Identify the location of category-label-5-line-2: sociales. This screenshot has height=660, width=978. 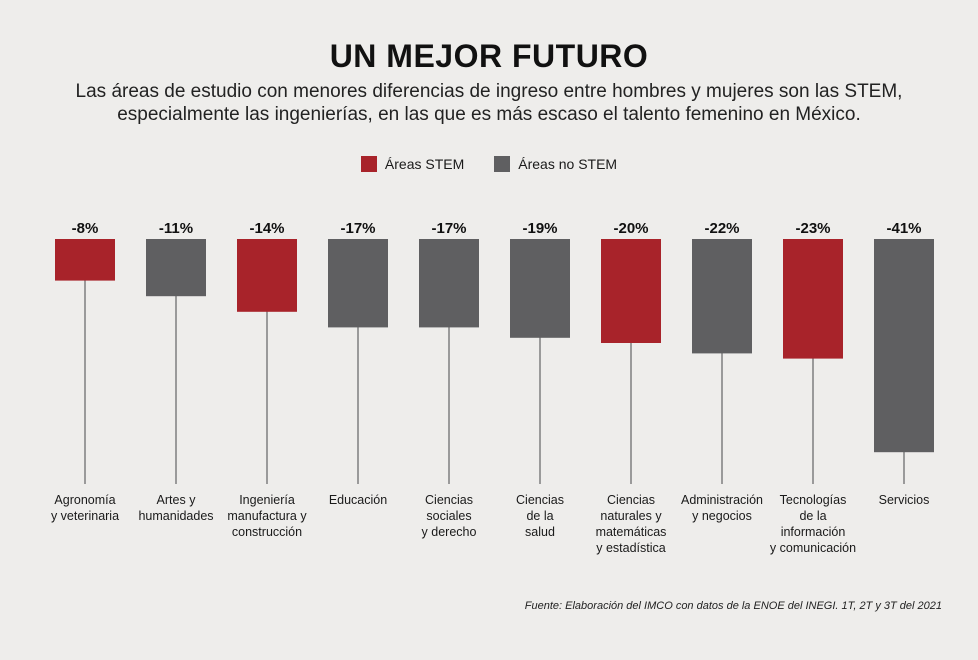
(448, 516).